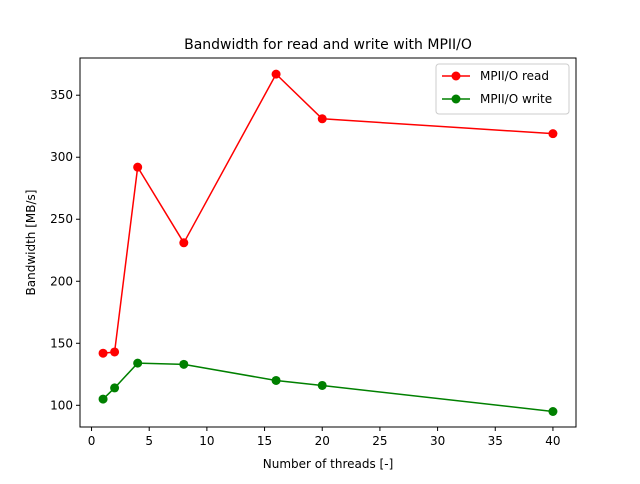  What do you see at coordinates (61, 405) in the screenshot?
I see `y-tick-label: 100` at bounding box center [61, 405].